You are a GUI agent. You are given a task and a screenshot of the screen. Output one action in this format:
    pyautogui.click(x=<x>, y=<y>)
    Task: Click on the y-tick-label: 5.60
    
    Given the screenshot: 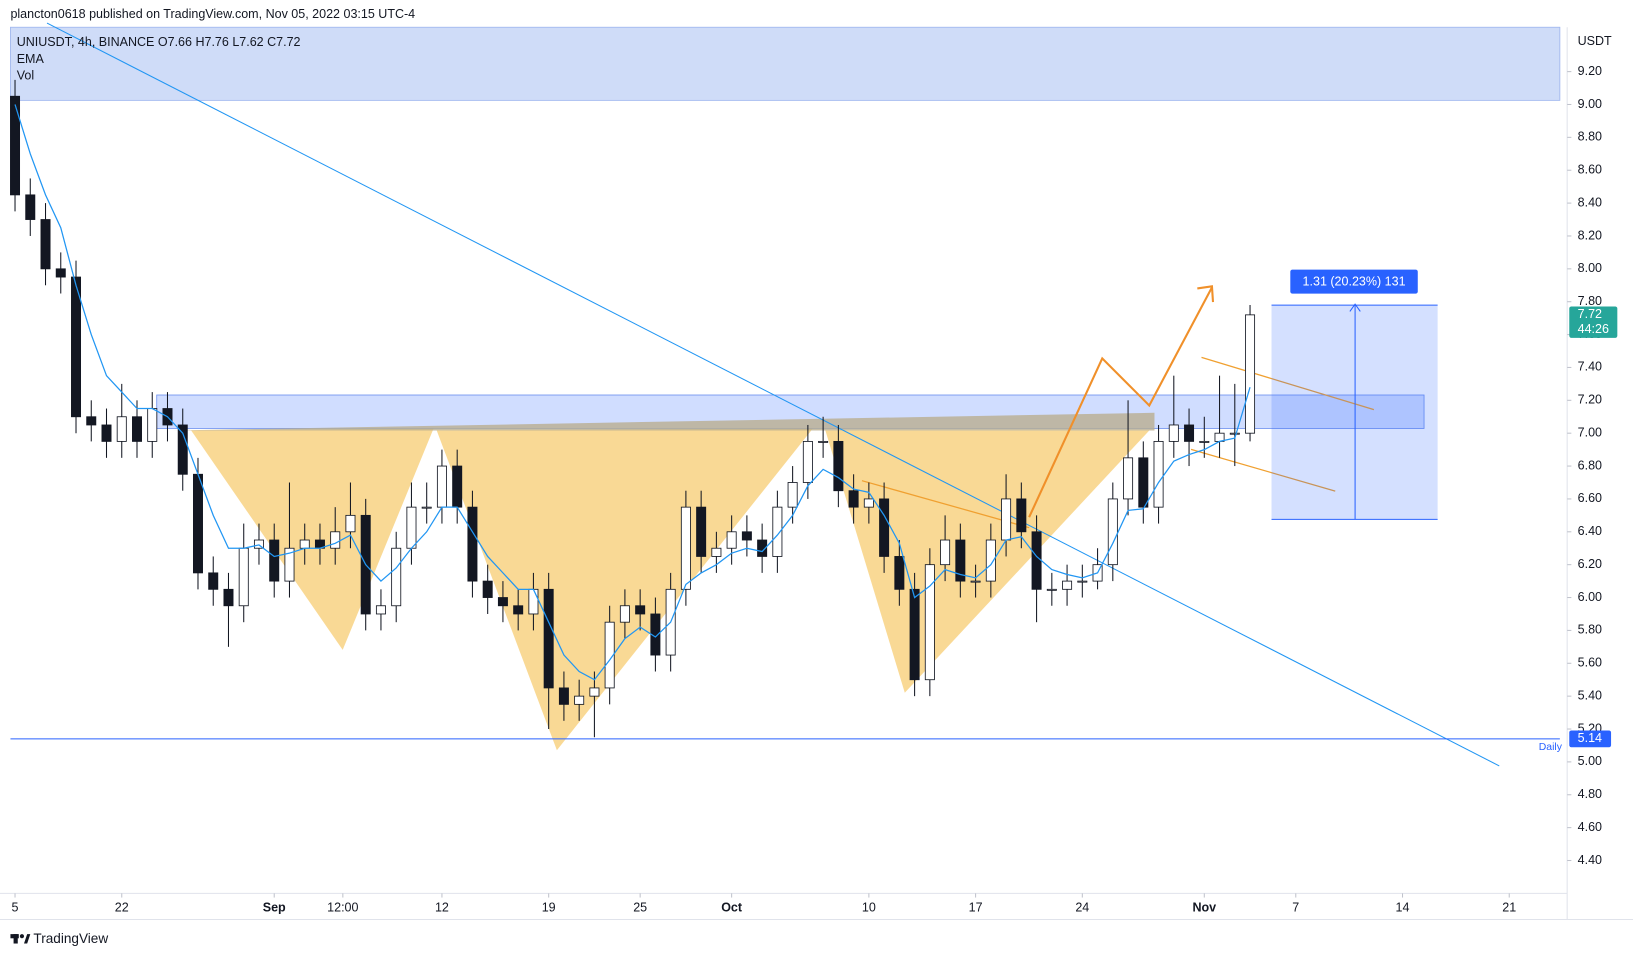 What is the action you would take?
    pyautogui.click(x=1590, y=663)
    